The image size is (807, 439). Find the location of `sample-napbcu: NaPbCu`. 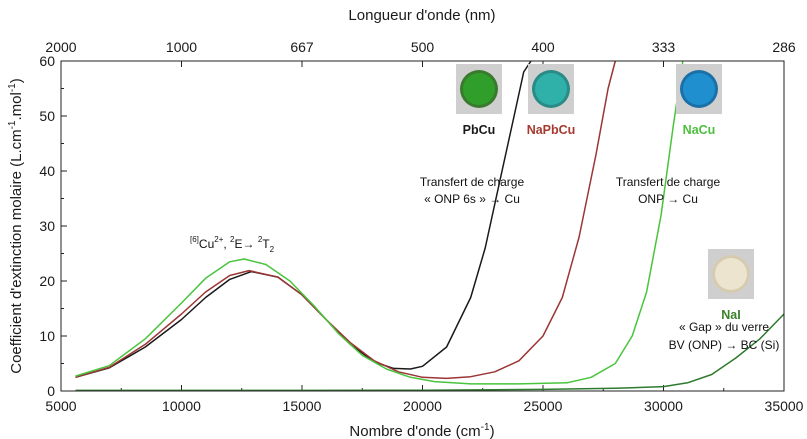

sample-napbcu: NaPbCu is located at coordinates (551, 100).